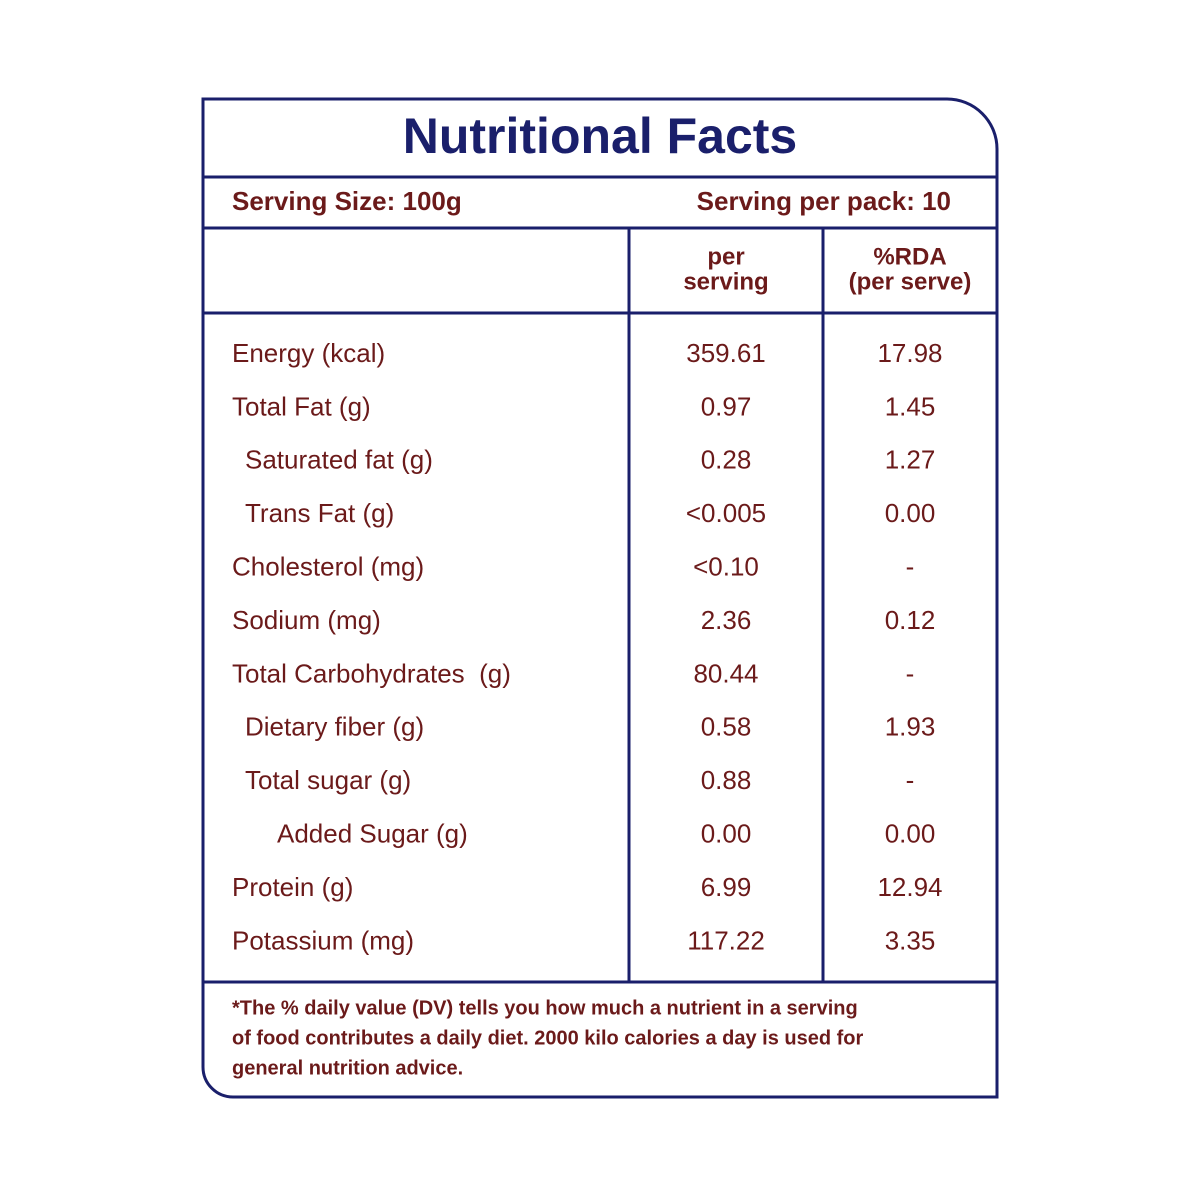 The height and width of the screenshot is (1200, 1200). I want to click on rda-value: 17.98, so click(909, 353).